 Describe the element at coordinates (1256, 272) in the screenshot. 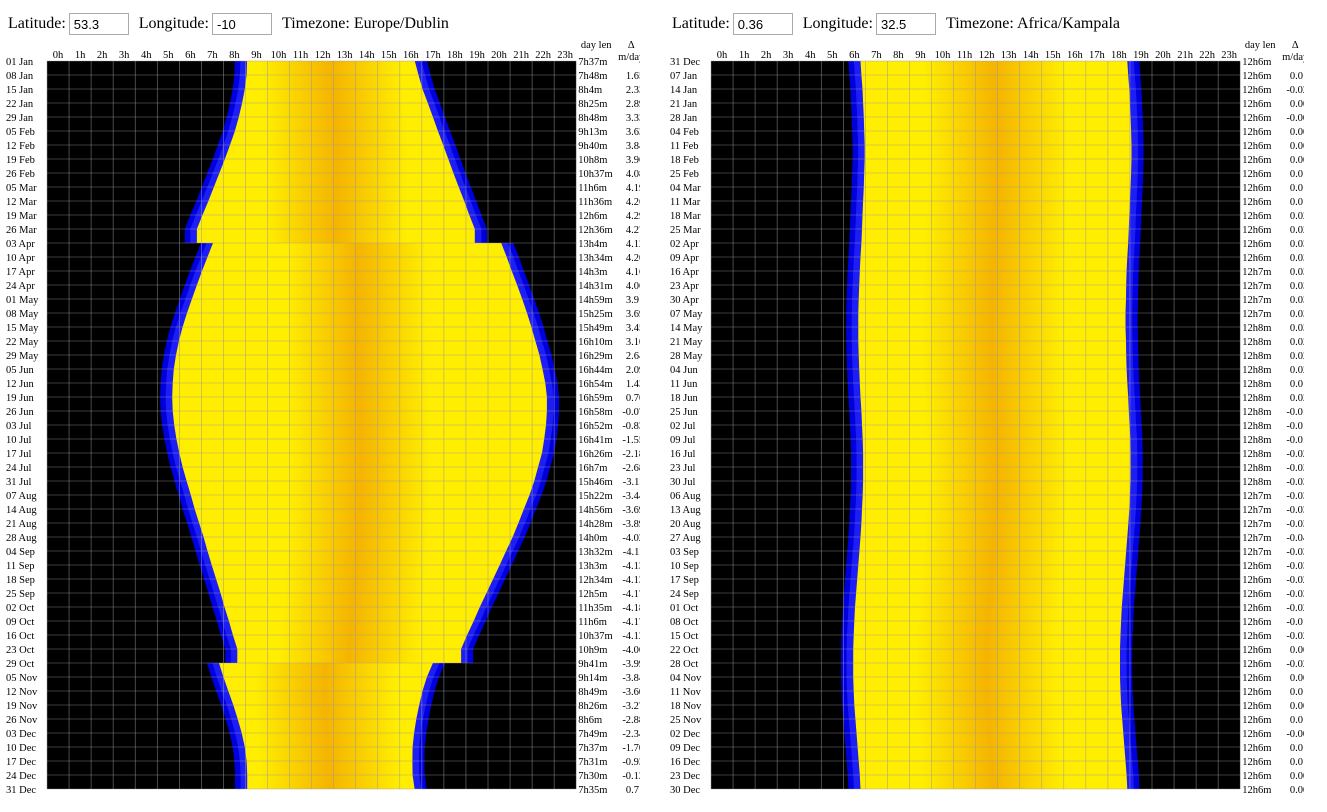

I see `day-length-value: 12h7m` at that location.